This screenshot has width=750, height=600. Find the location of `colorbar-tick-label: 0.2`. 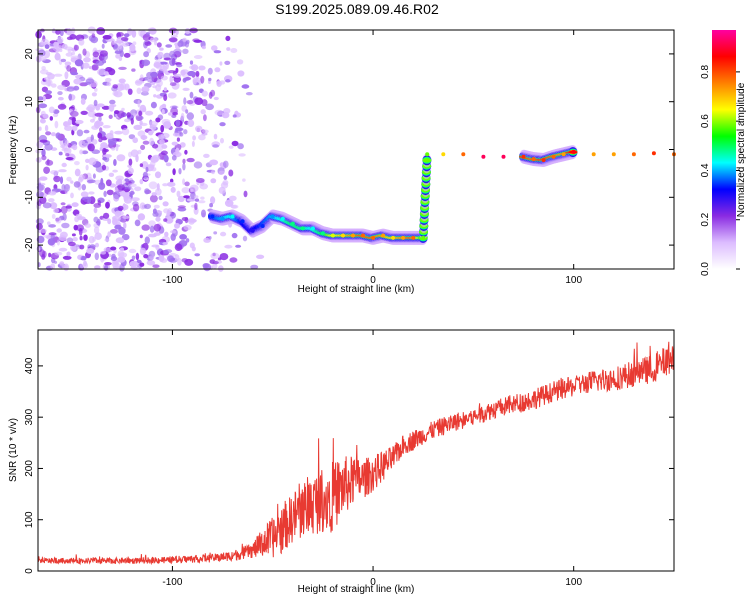

colorbar-tick-label: 0.2 is located at coordinates (705, 219).